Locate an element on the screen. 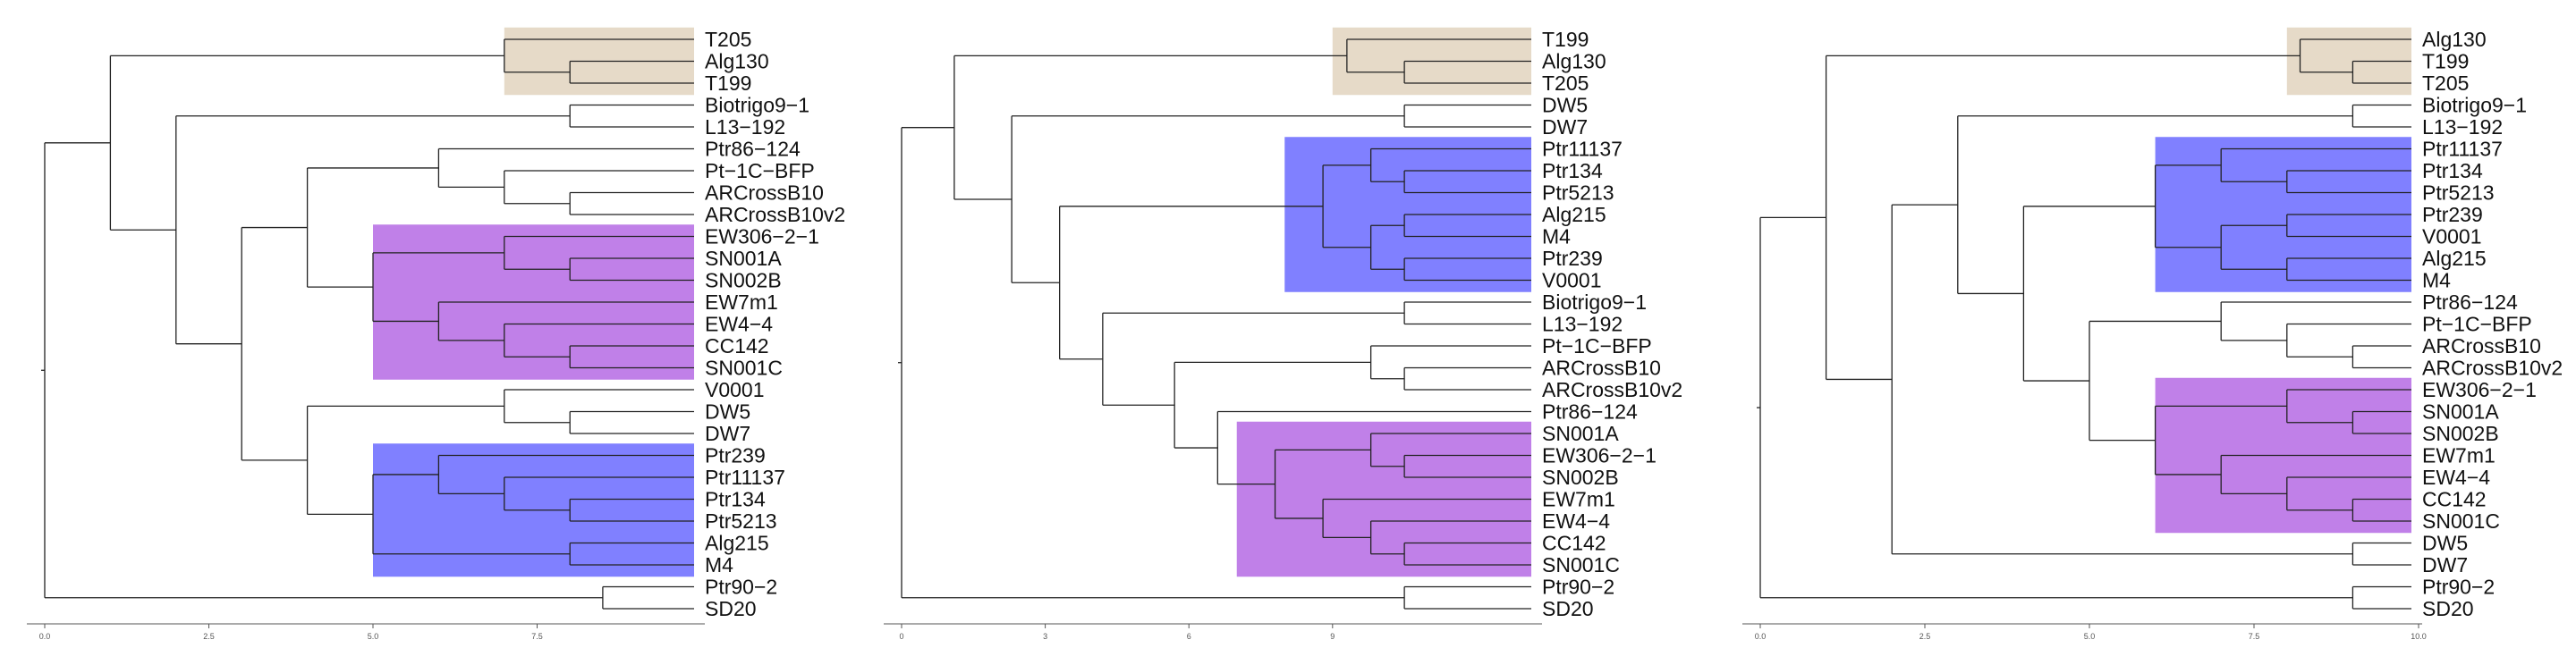 The height and width of the screenshot is (648, 2576). tick-label: 7.5 is located at coordinates (537, 636).